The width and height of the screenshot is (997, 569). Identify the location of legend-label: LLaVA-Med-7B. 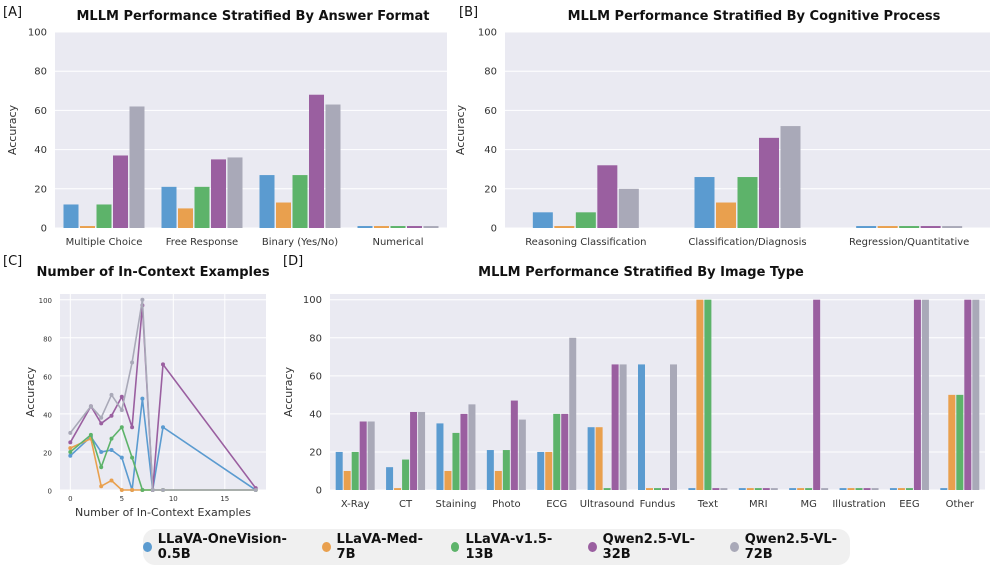
(379, 547).